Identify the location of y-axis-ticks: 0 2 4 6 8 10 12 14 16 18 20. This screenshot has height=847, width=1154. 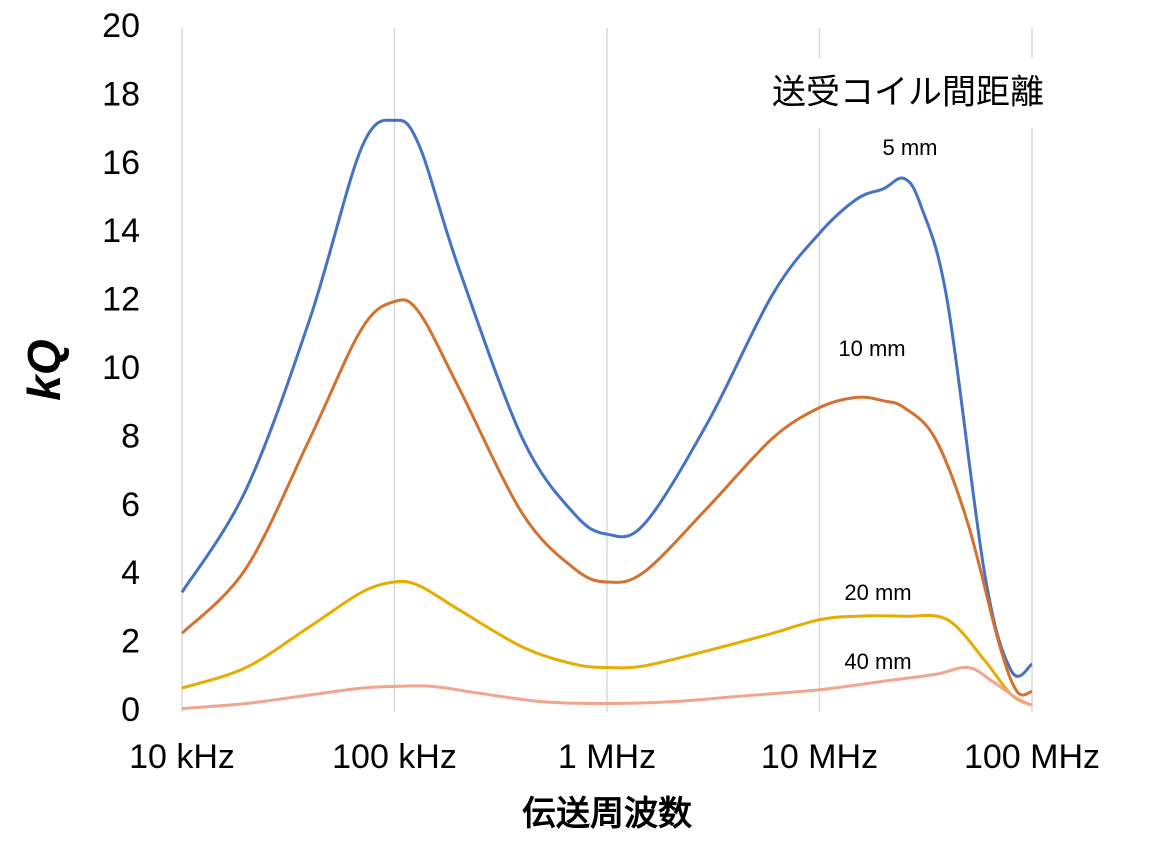
(121, 368).